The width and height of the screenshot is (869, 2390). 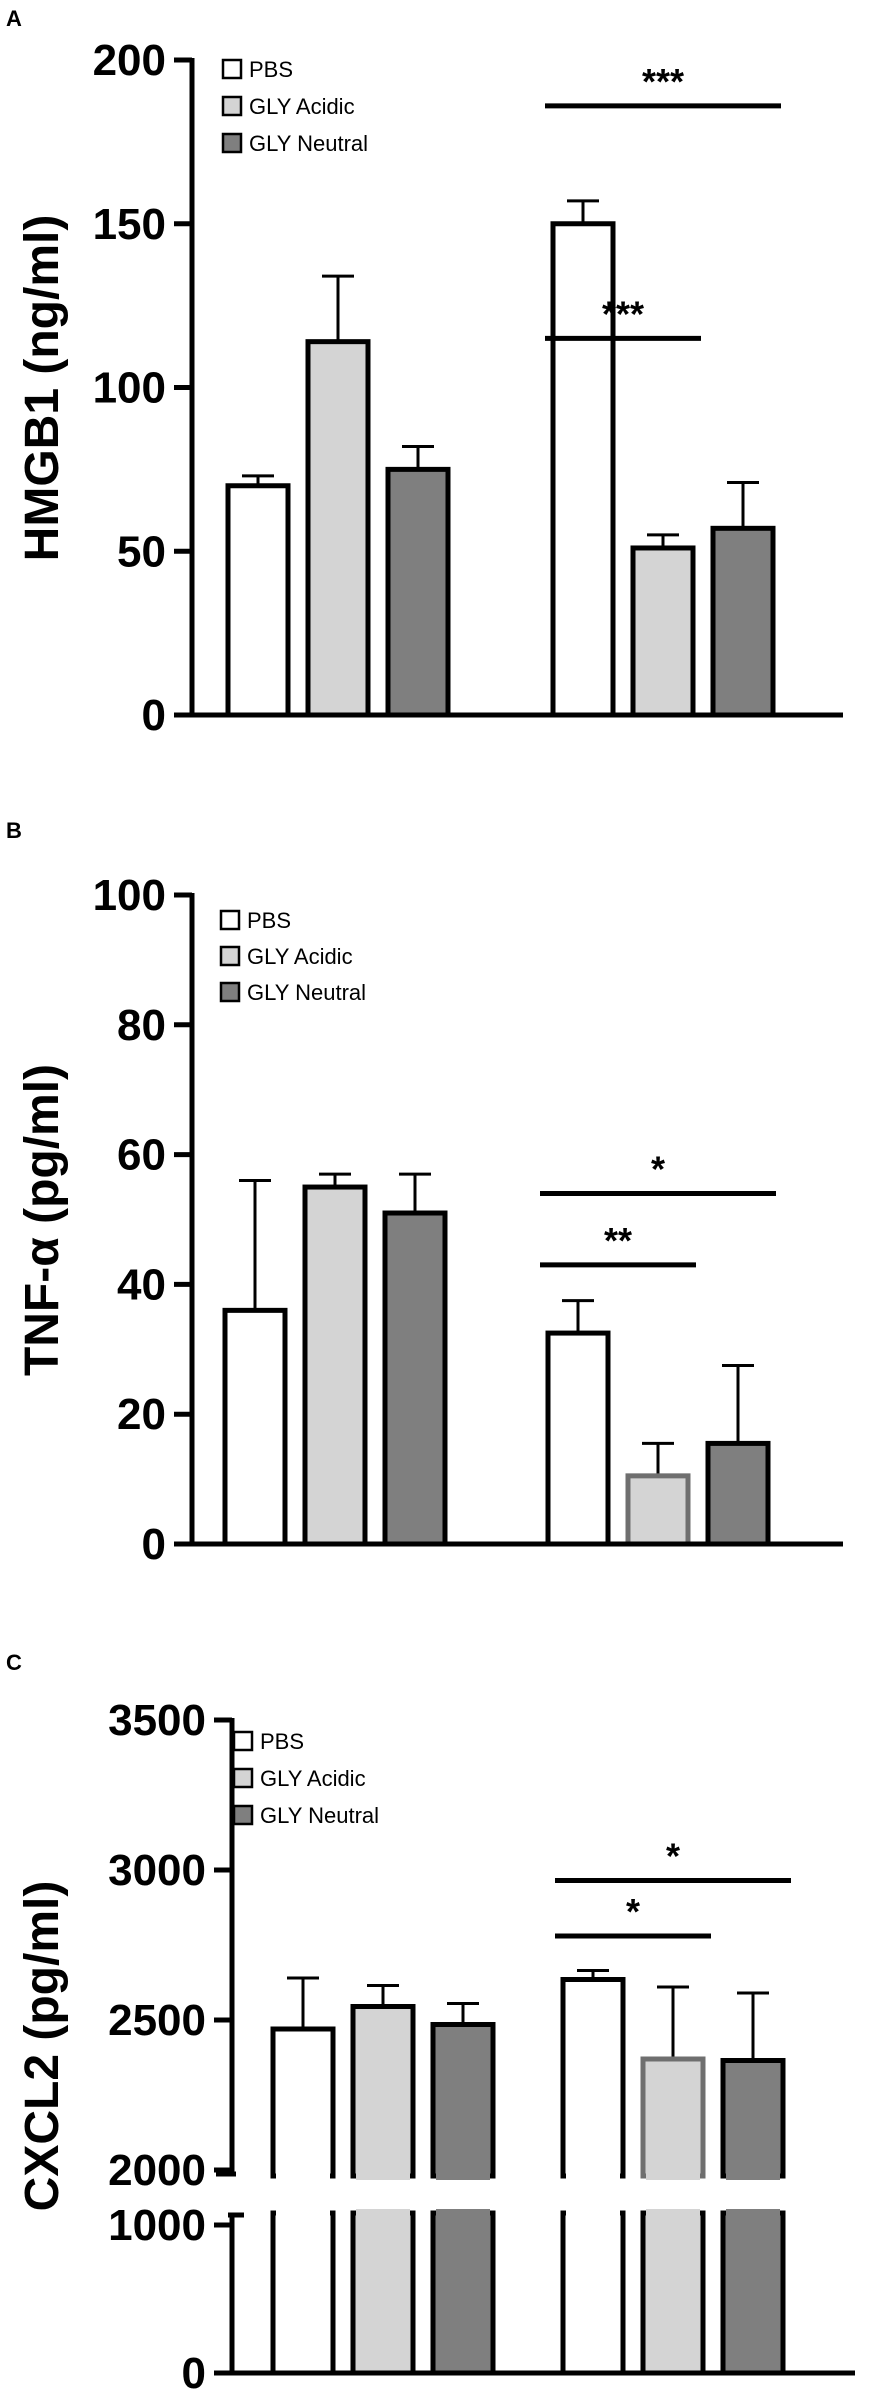 I want to click on y-tick-label: 150, so click(x=129, y=224).